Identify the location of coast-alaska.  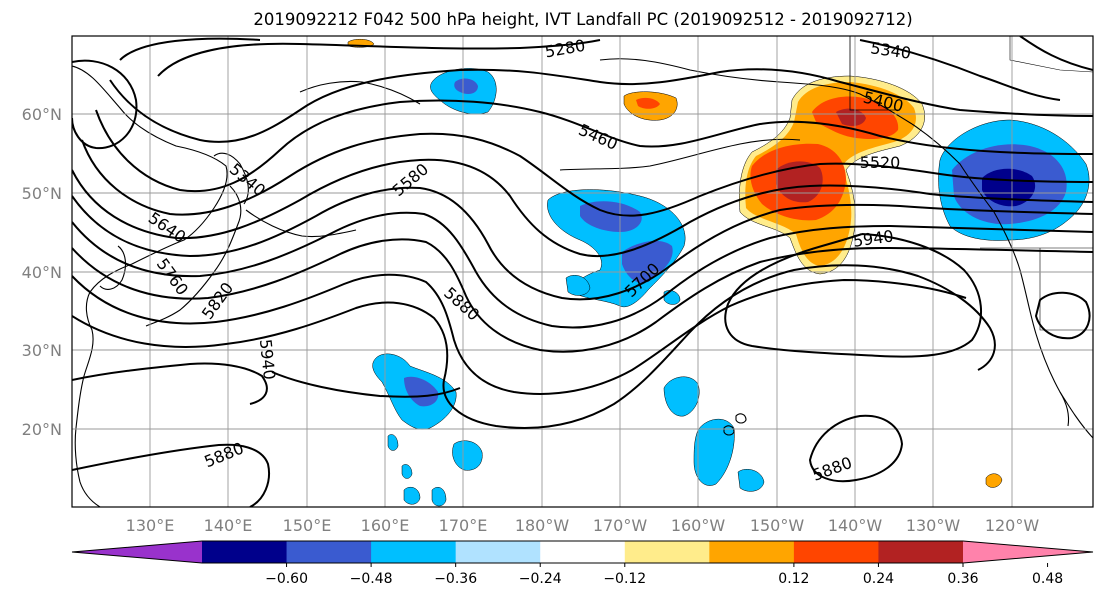
(756, 91).